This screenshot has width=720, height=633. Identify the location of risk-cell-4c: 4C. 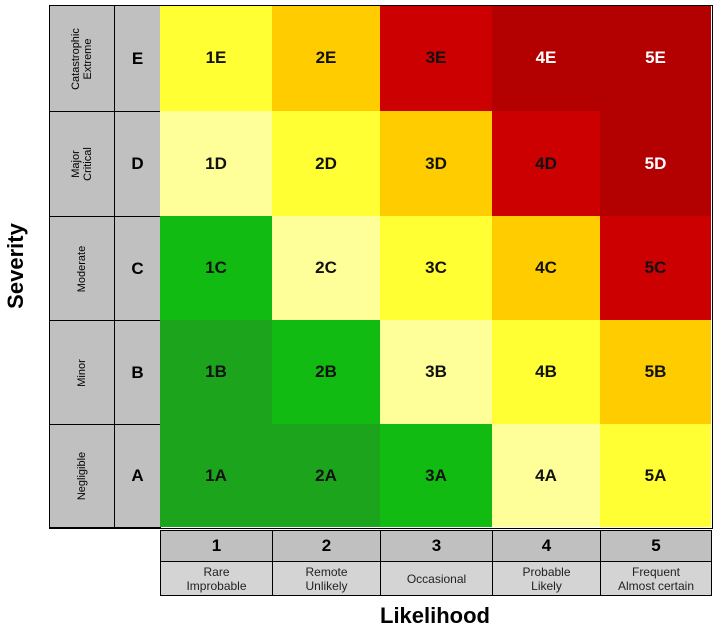
(546, 268).